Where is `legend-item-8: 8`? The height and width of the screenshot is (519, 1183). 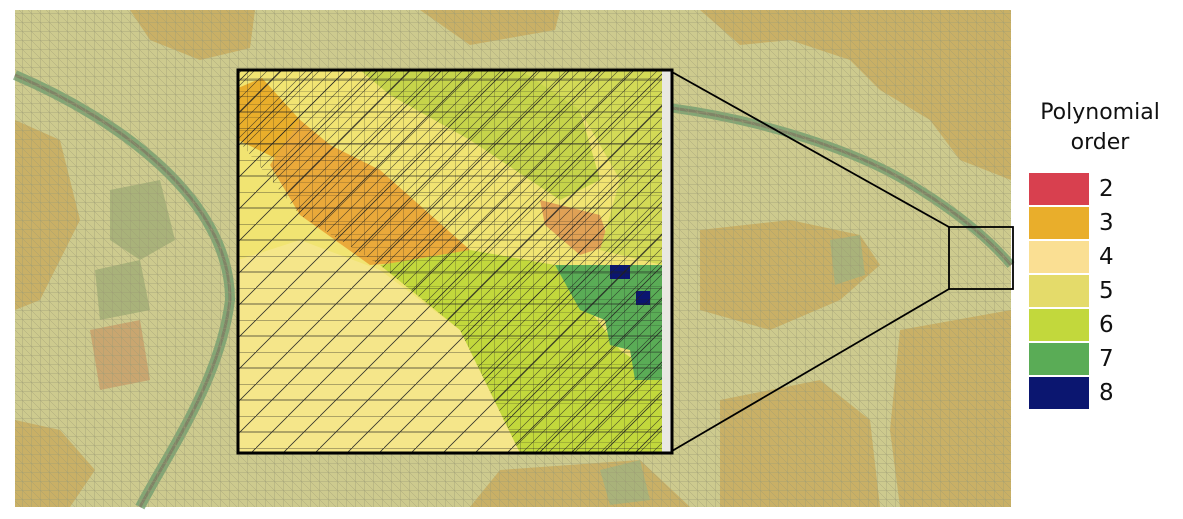
legend-item-8: 8 is located at coordinates (1104, 393).